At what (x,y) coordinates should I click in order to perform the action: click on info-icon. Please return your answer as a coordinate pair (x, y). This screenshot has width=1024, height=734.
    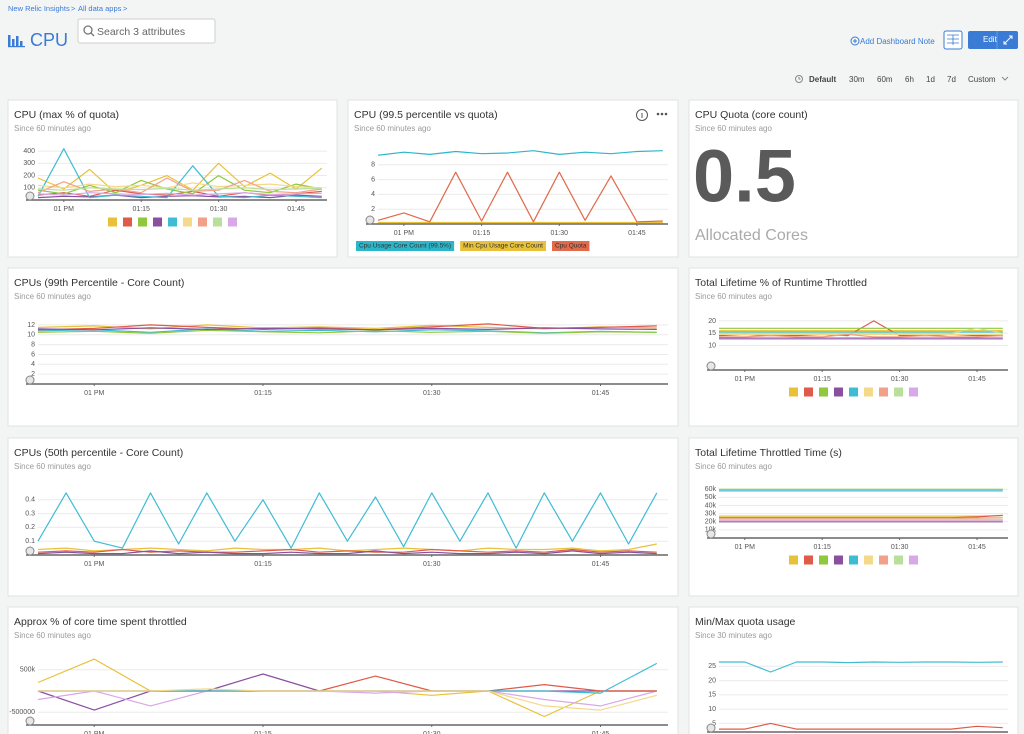
    Looking at the image, I should click on (642, 115).